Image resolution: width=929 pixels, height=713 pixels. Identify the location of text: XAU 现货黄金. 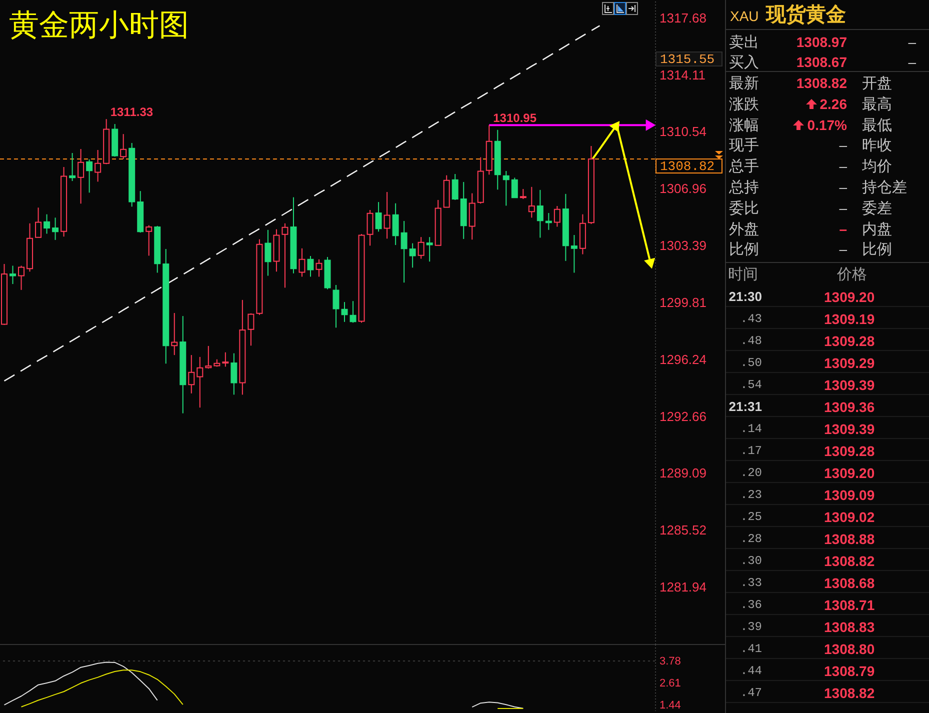
(788, 14).